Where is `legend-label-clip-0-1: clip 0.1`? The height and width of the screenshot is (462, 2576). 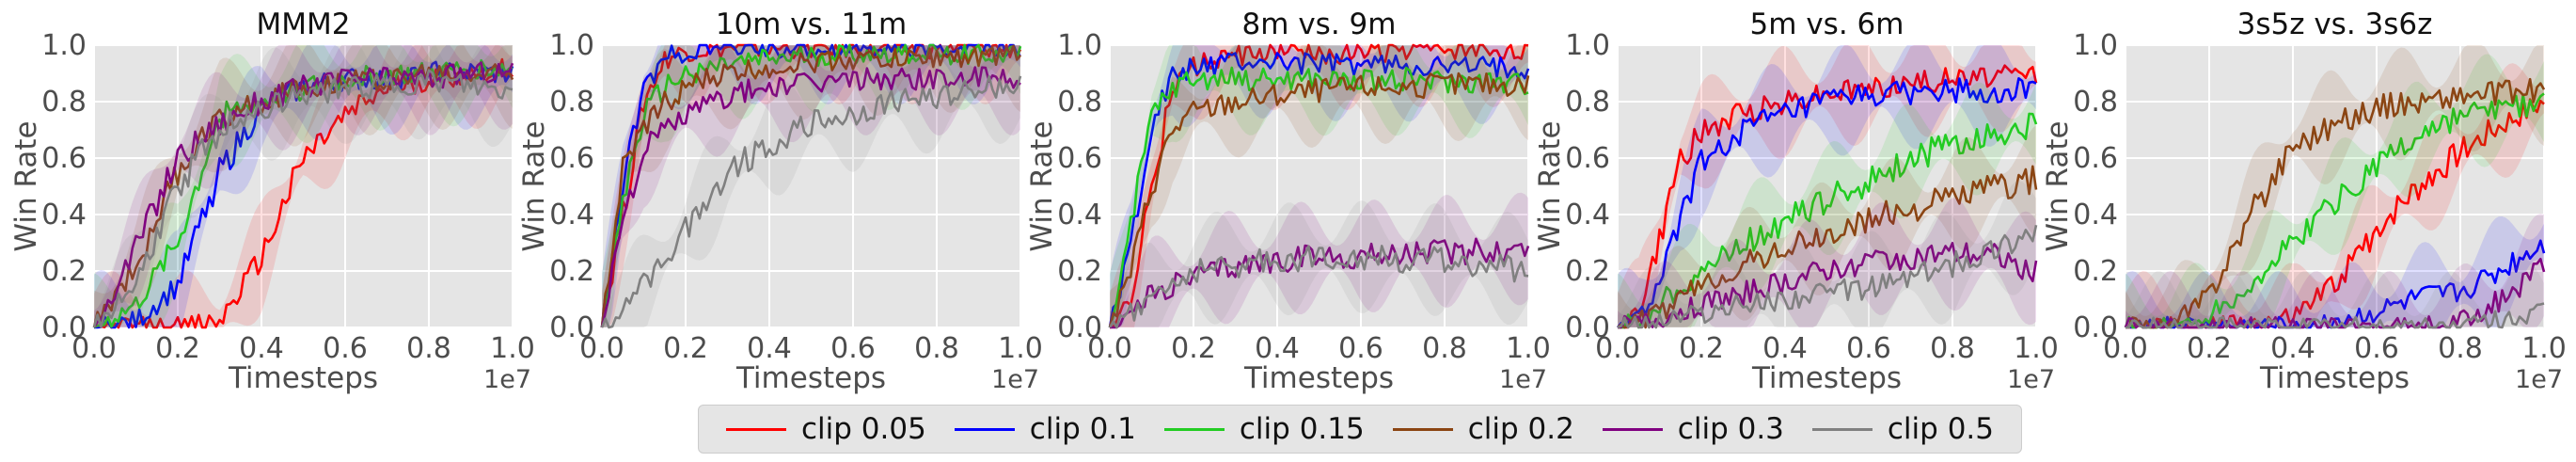
legend-label-clip-0-1: clip 0.1 is located at coordinates (1082, 429).